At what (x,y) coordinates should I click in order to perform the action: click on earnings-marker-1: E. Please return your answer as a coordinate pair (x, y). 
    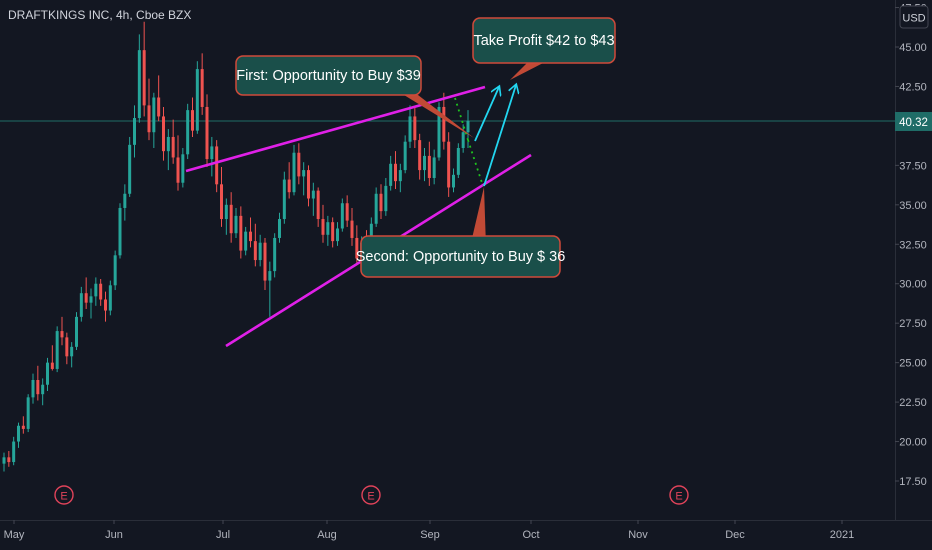
    Looking at the image, I should click on (64, 495).